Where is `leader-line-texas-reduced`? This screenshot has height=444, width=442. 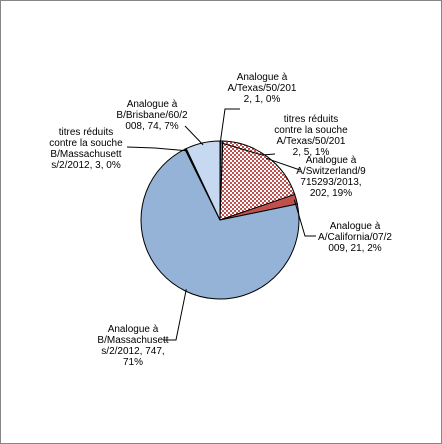
leader-line-texas-reduced is located at coordinates (248, 149).